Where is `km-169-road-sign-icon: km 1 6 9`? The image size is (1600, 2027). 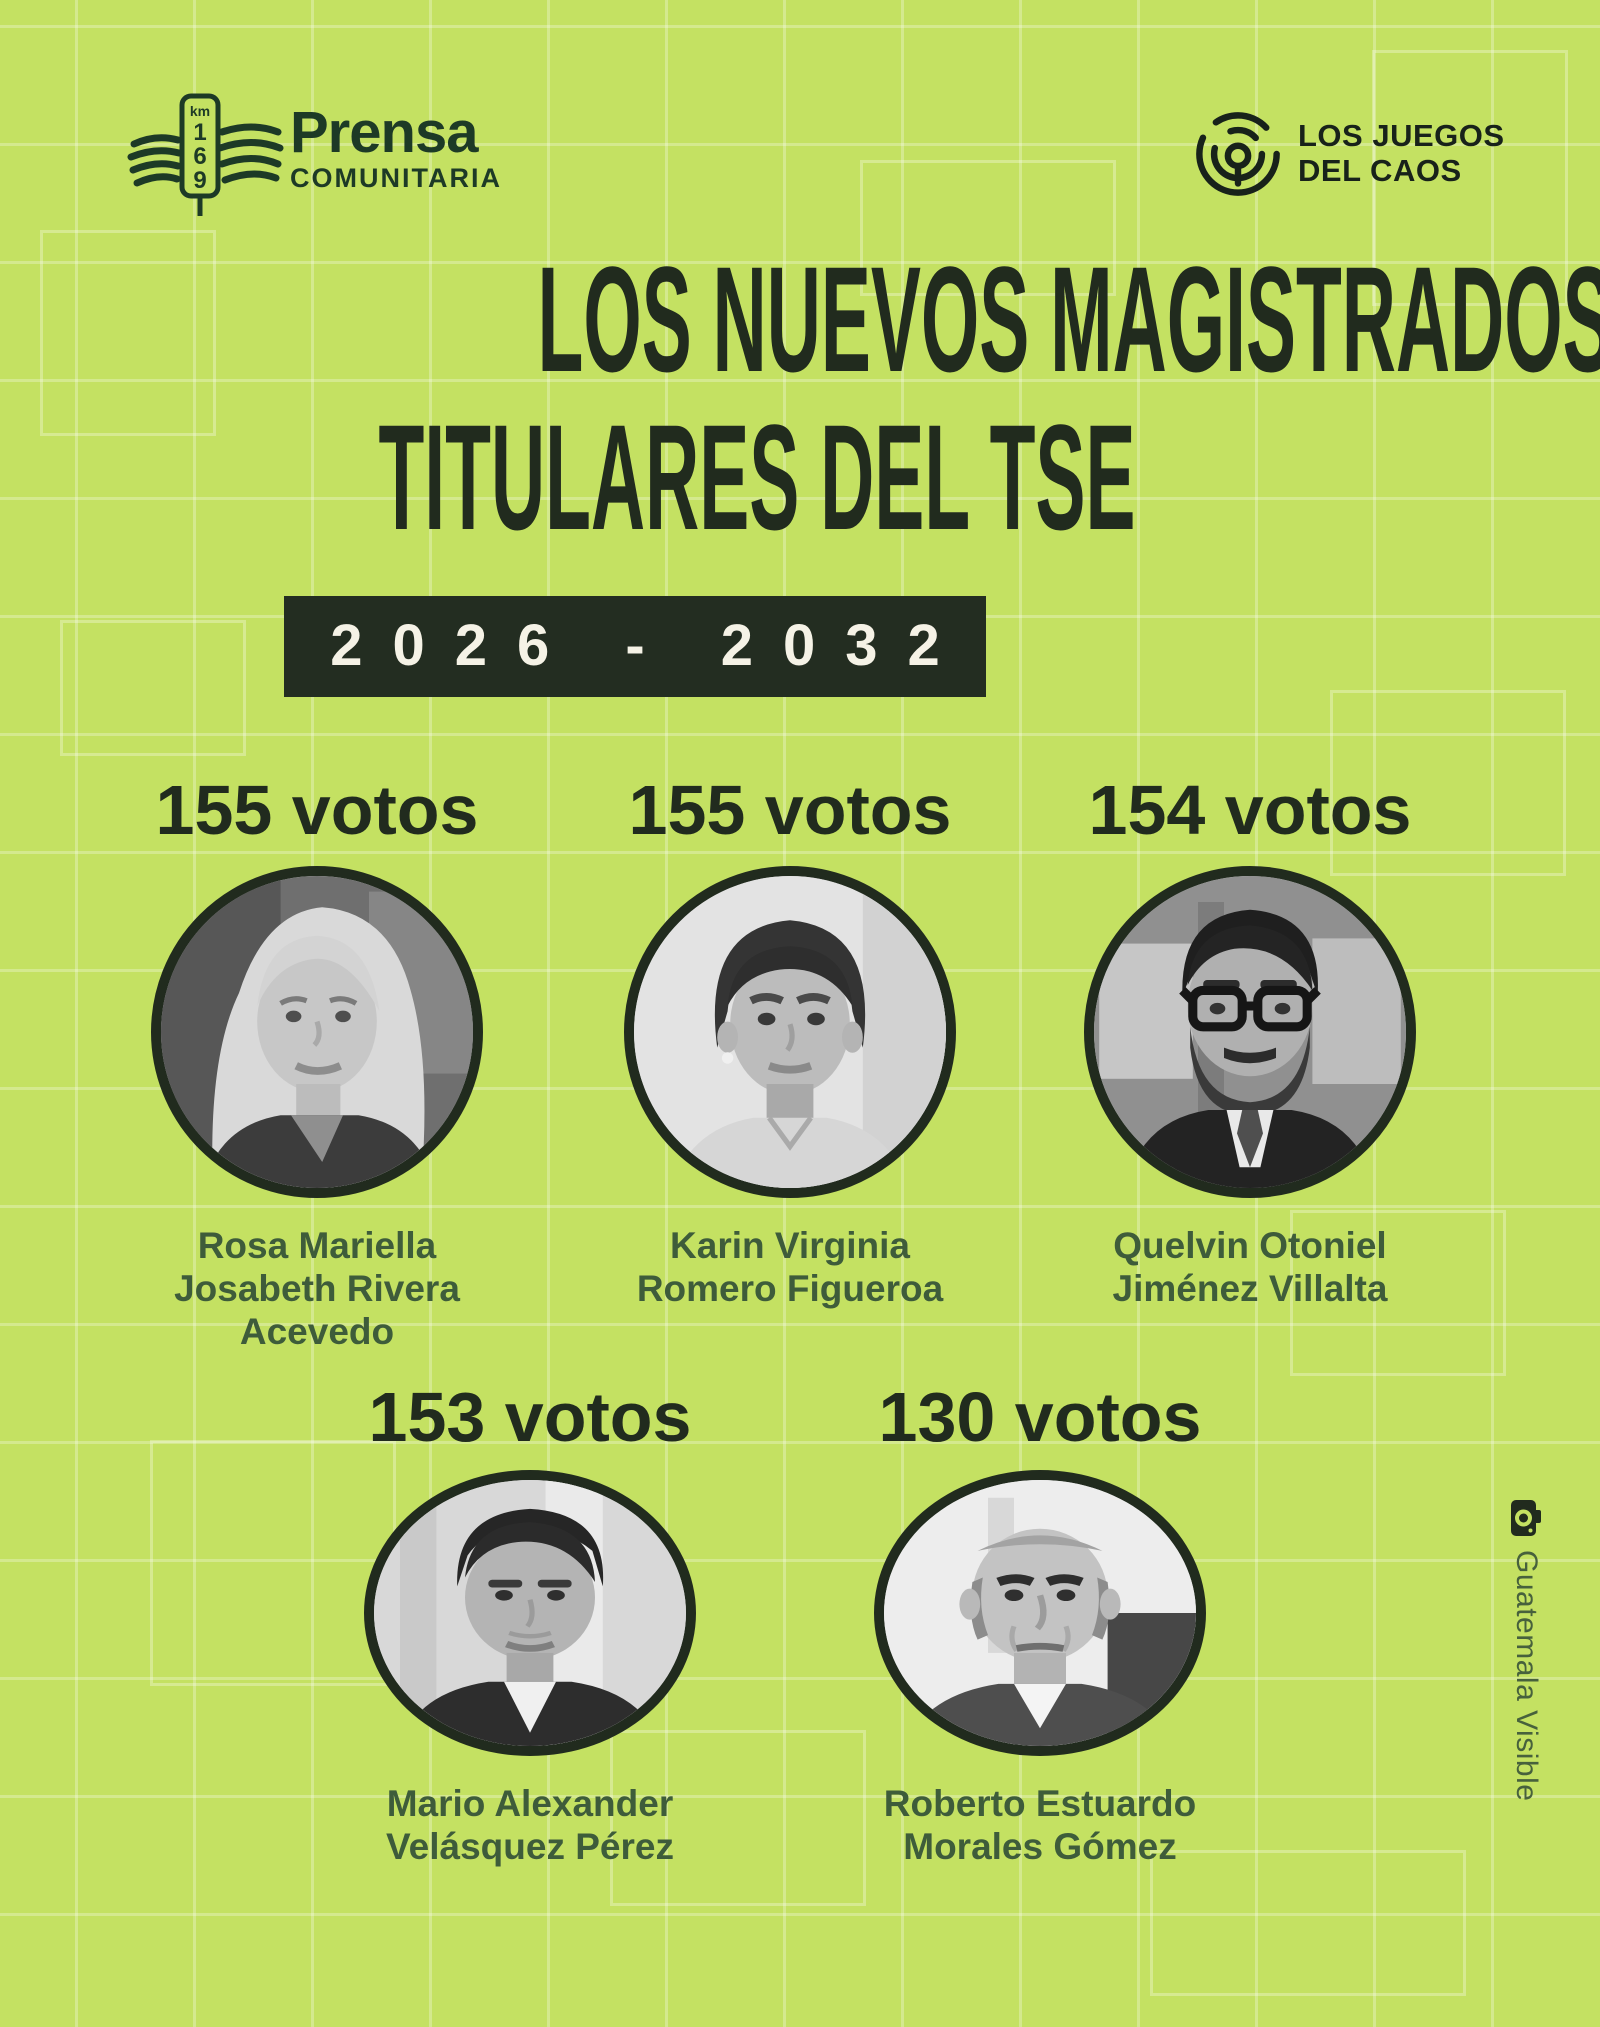 km-169-road-sign-icon: km 1 6 9 is located at coordinates (205, 154).